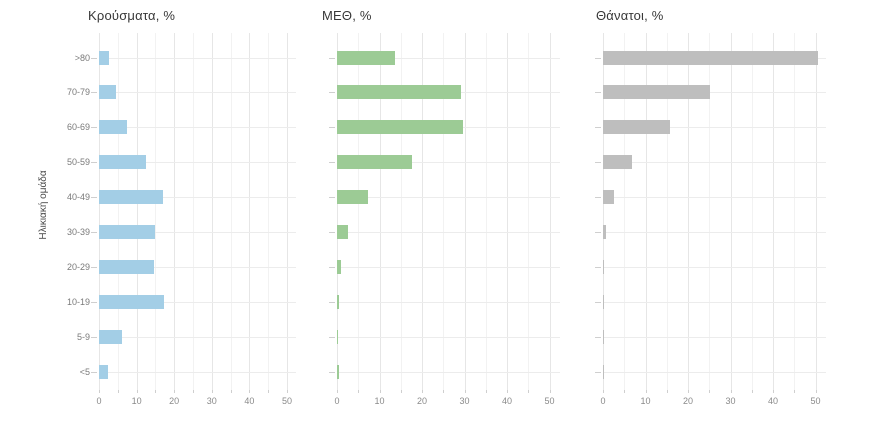 This screenshot has height=435, width=880. What do you see at coordinates (772, 401) in the screenshot?
I see `x-tick-label: 40` at bounding box center [772, 401].